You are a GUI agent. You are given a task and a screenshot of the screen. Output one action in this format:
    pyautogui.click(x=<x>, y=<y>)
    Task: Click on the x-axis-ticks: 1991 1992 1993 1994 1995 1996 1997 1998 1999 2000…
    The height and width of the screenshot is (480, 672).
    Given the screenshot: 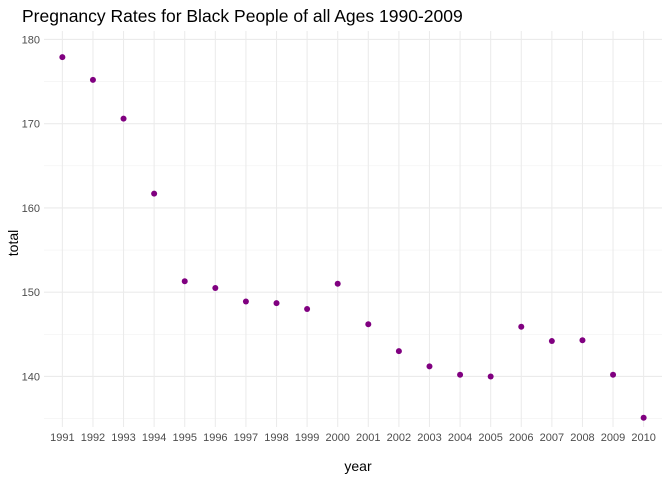 What is the action you would take?
    pyautogui.click(x=353, y=438)
    